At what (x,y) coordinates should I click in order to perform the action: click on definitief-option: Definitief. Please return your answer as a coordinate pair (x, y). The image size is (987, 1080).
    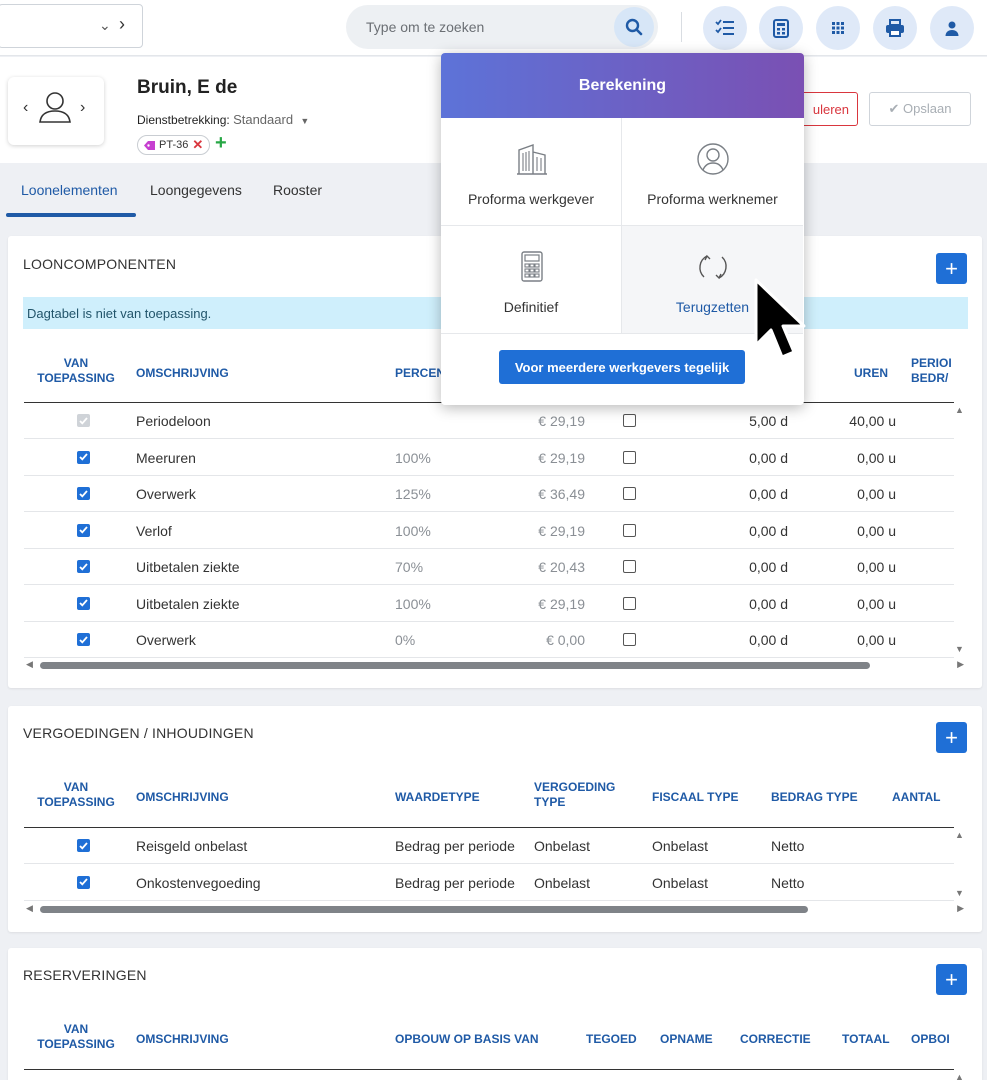
    Looking at the image, I should click on (531, 280).